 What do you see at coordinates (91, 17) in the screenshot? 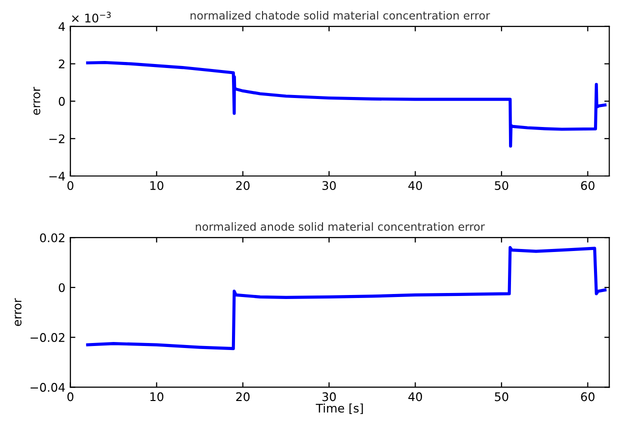
I see `text: × 10$^{−3}$` at bounding box center [91, 17].